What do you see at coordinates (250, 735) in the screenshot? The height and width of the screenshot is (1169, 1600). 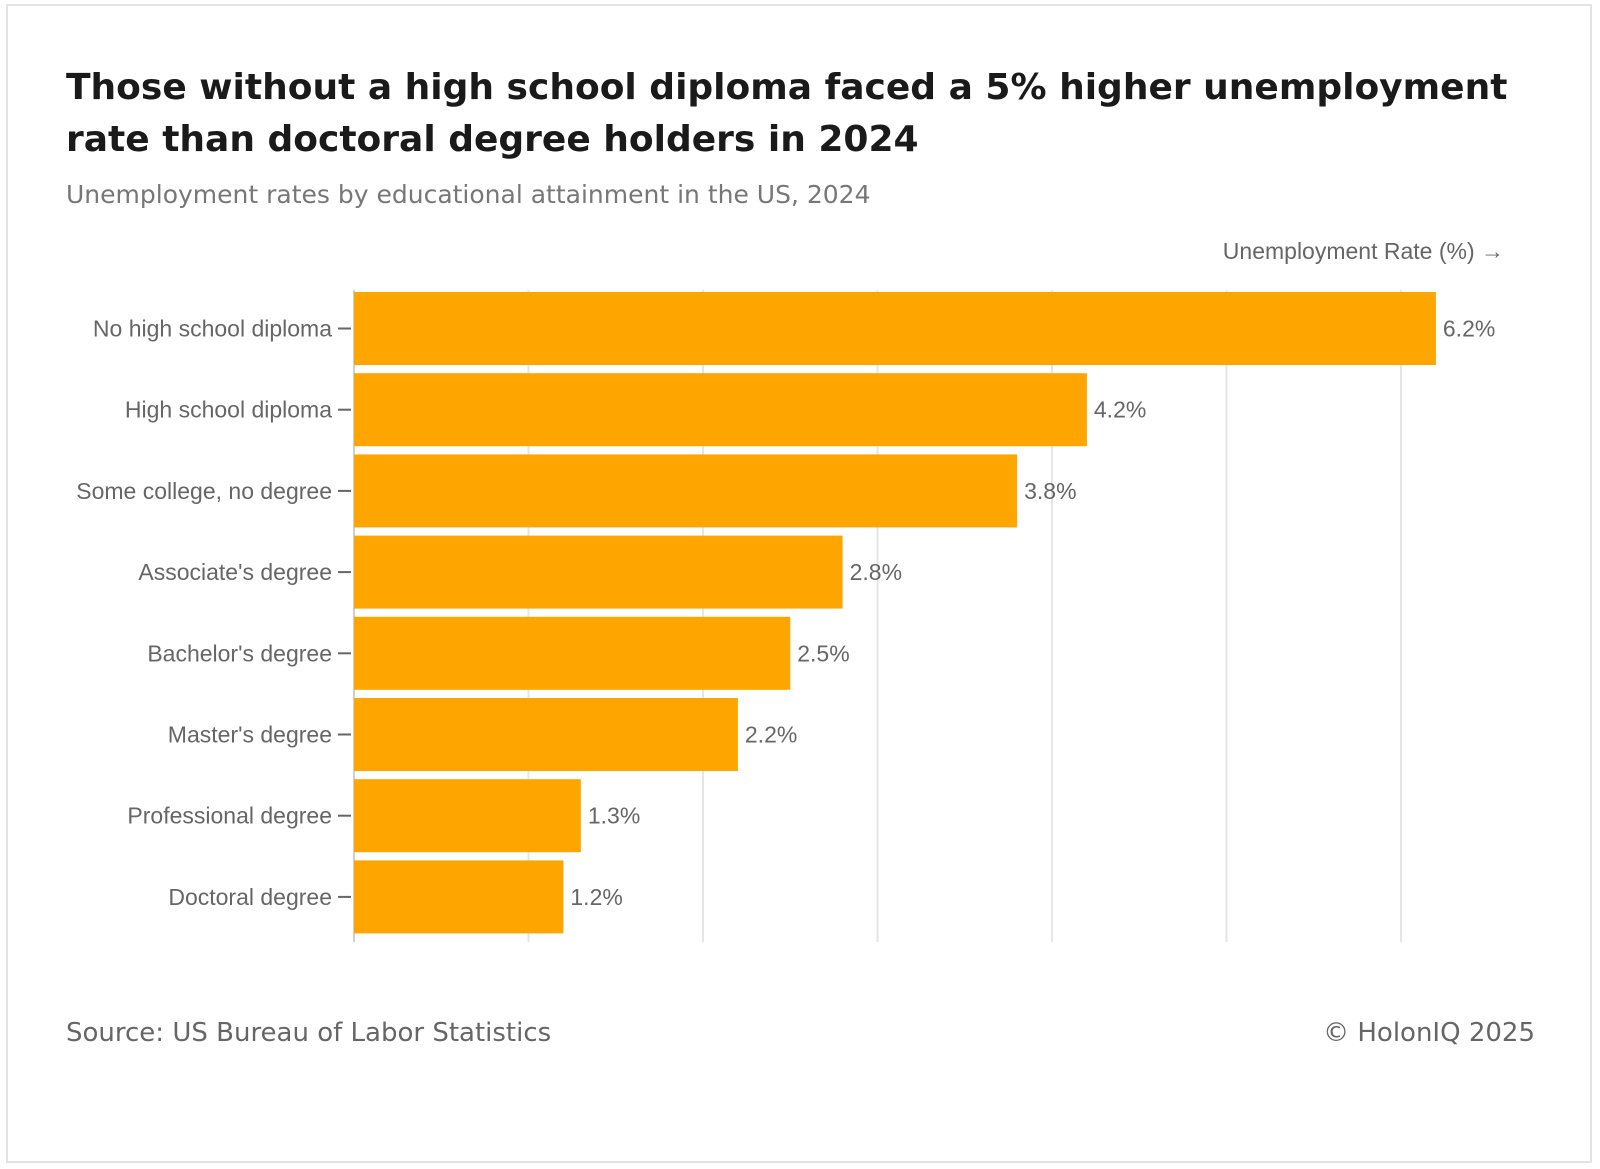 I see `category-label: Master's degree` at bounding box center [250, 735].